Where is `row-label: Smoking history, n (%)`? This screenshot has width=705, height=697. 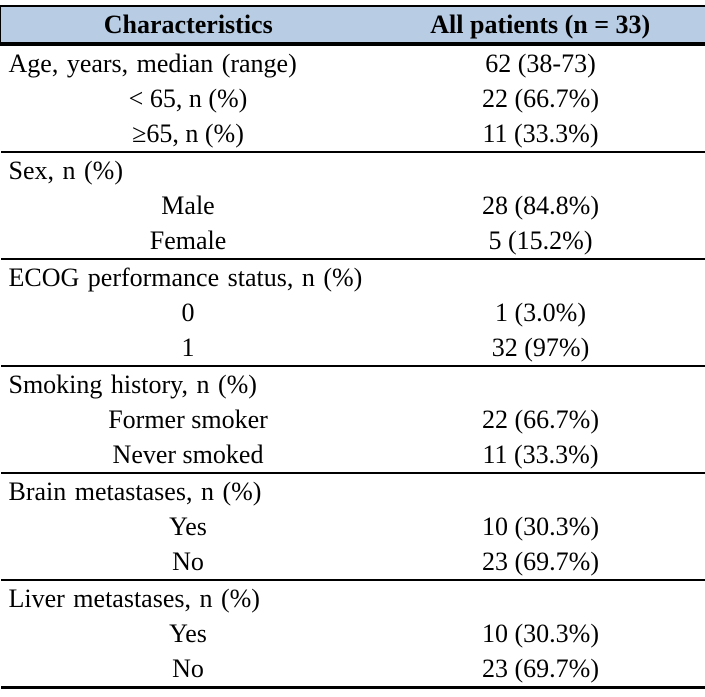
row-label: Smoking history, n (%) is located at coordinates (188, 383).